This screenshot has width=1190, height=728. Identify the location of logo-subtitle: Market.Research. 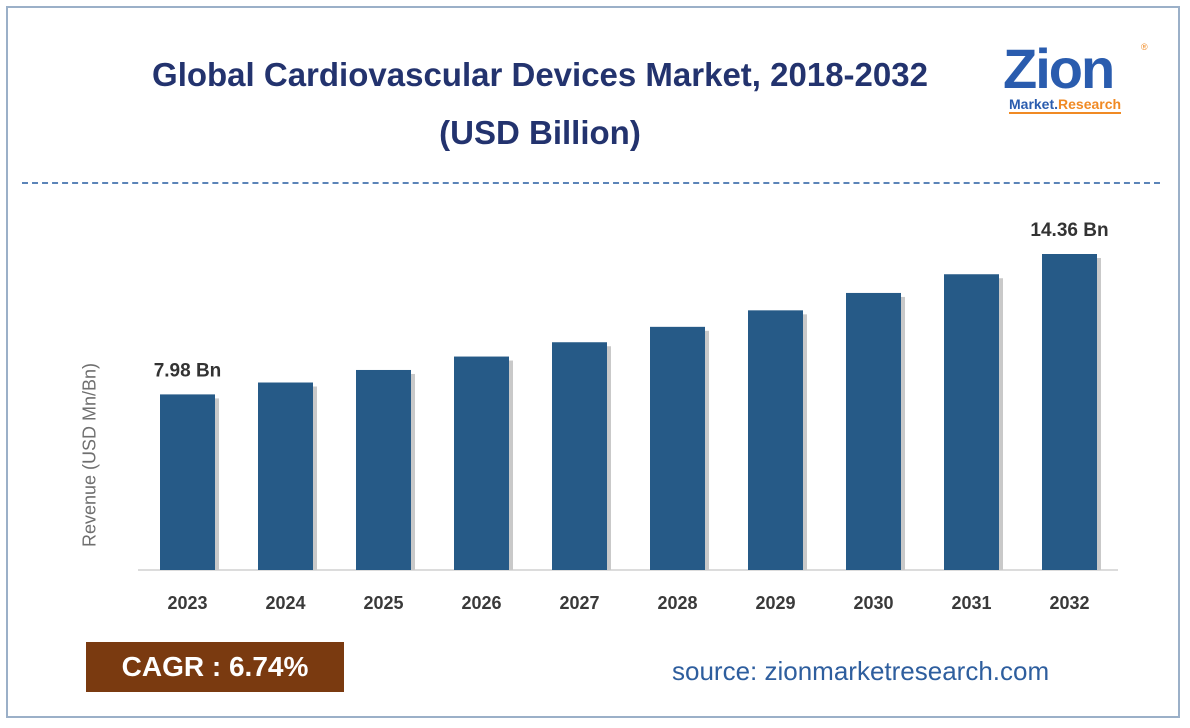
(1065, 105).